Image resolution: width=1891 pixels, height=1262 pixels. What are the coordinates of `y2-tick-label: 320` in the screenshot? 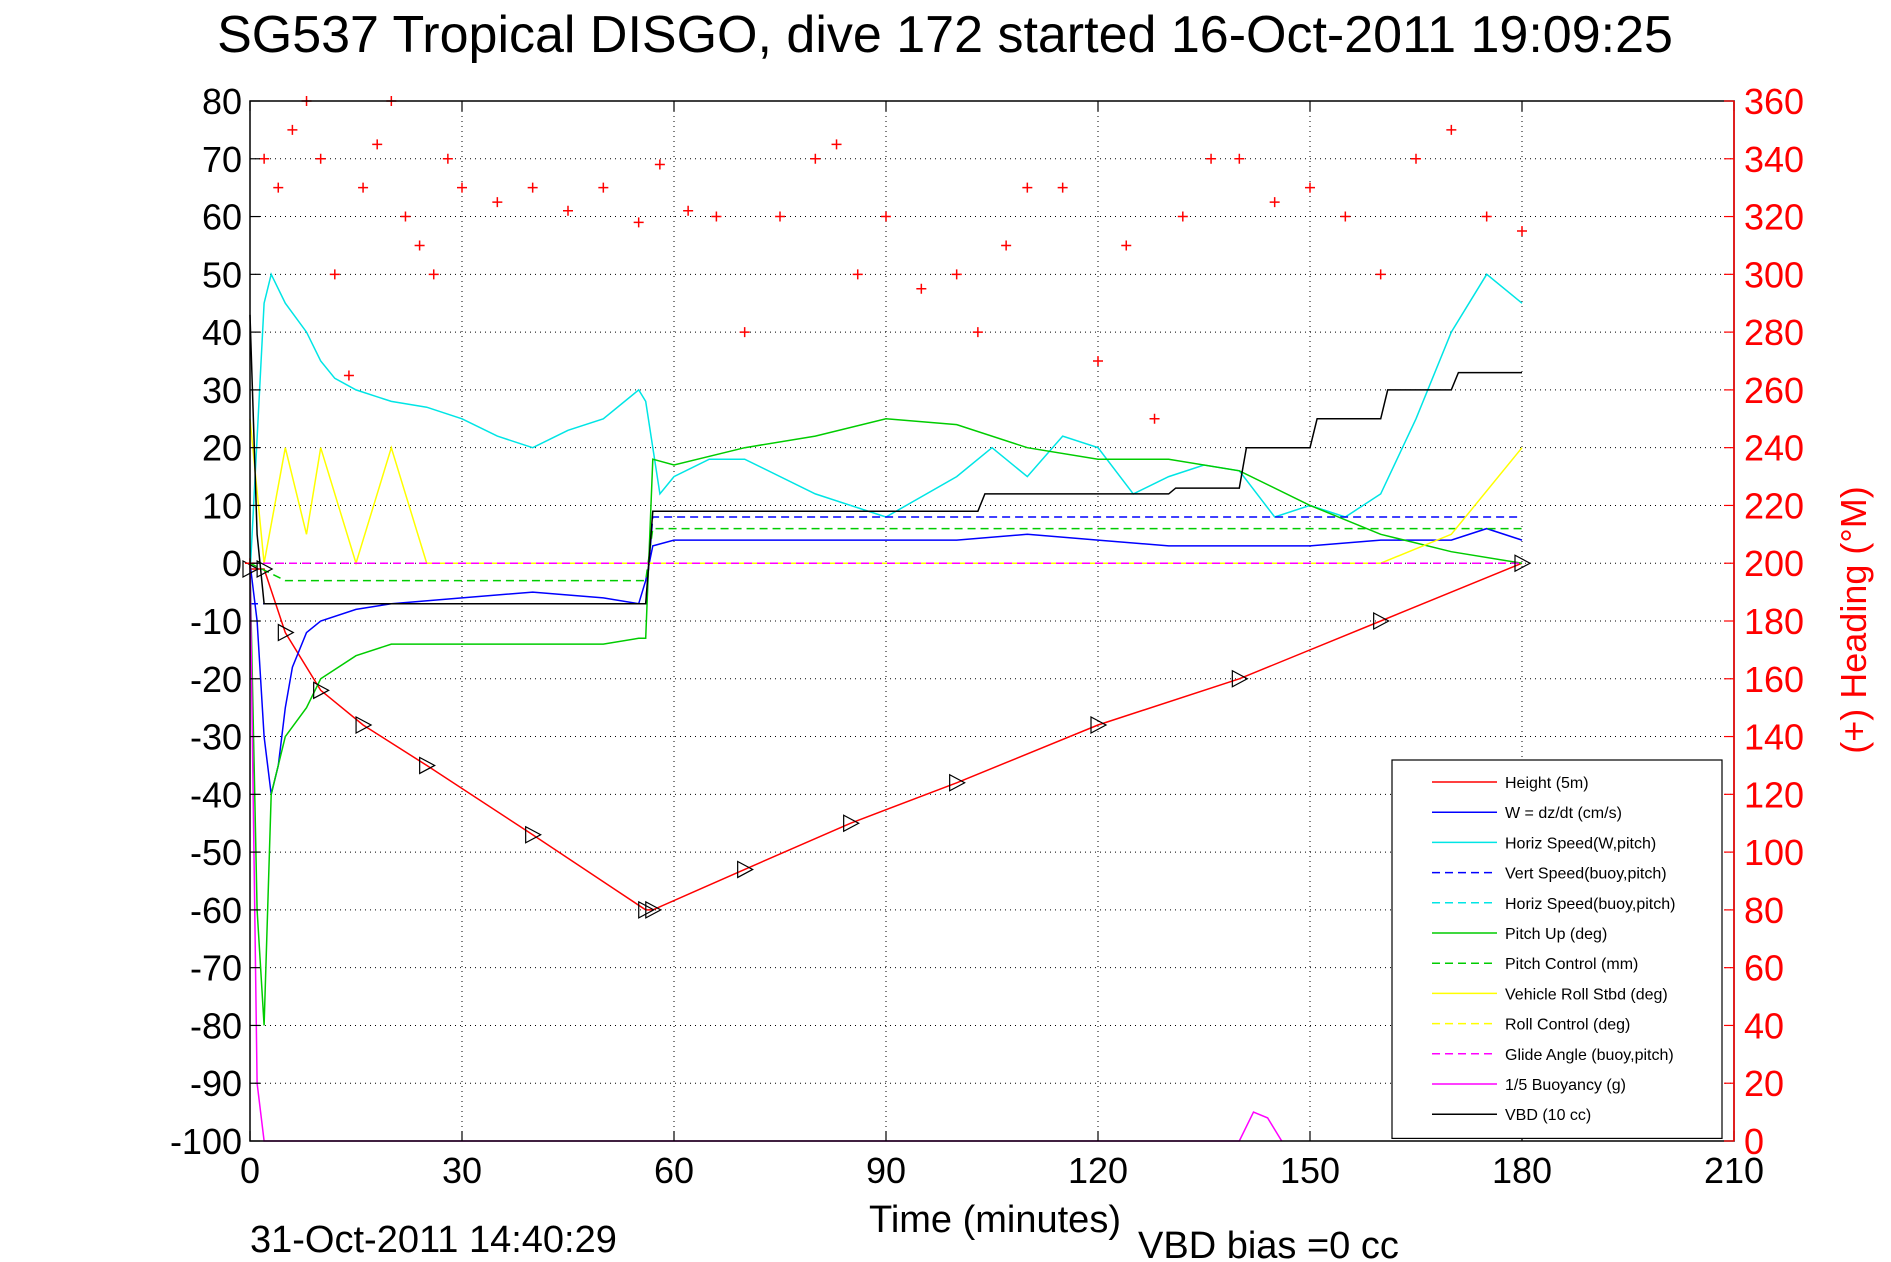 It's located at (1774, 217).